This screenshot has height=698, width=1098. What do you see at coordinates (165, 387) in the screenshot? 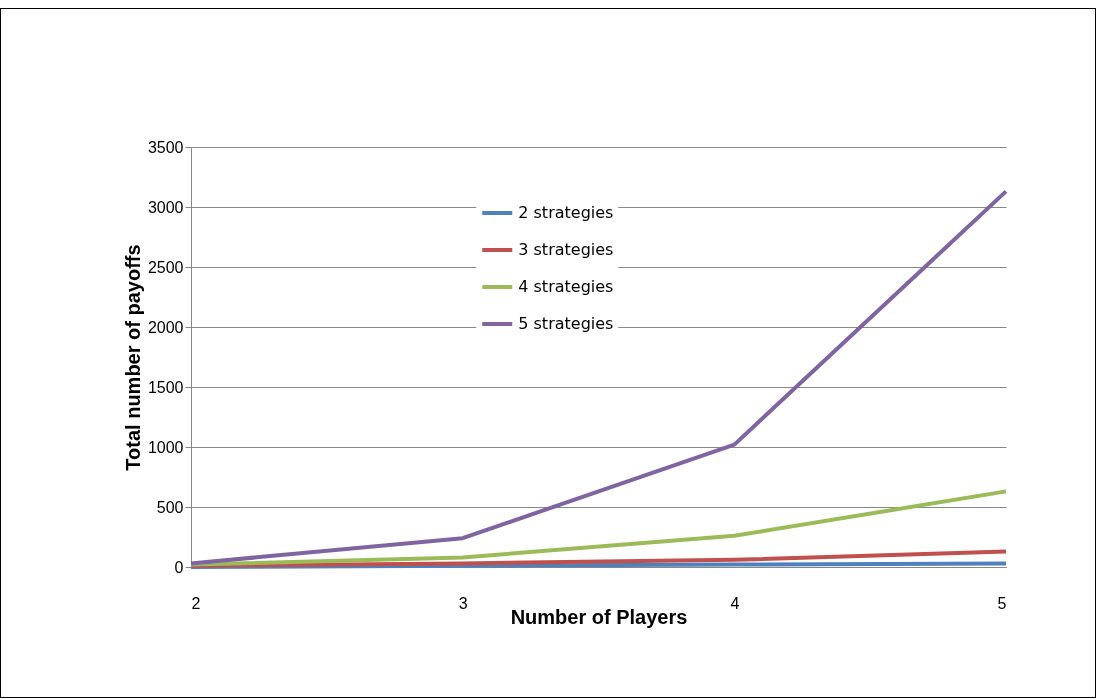
I see `y-tick-label: 1500` at bounding box center [165, 387].